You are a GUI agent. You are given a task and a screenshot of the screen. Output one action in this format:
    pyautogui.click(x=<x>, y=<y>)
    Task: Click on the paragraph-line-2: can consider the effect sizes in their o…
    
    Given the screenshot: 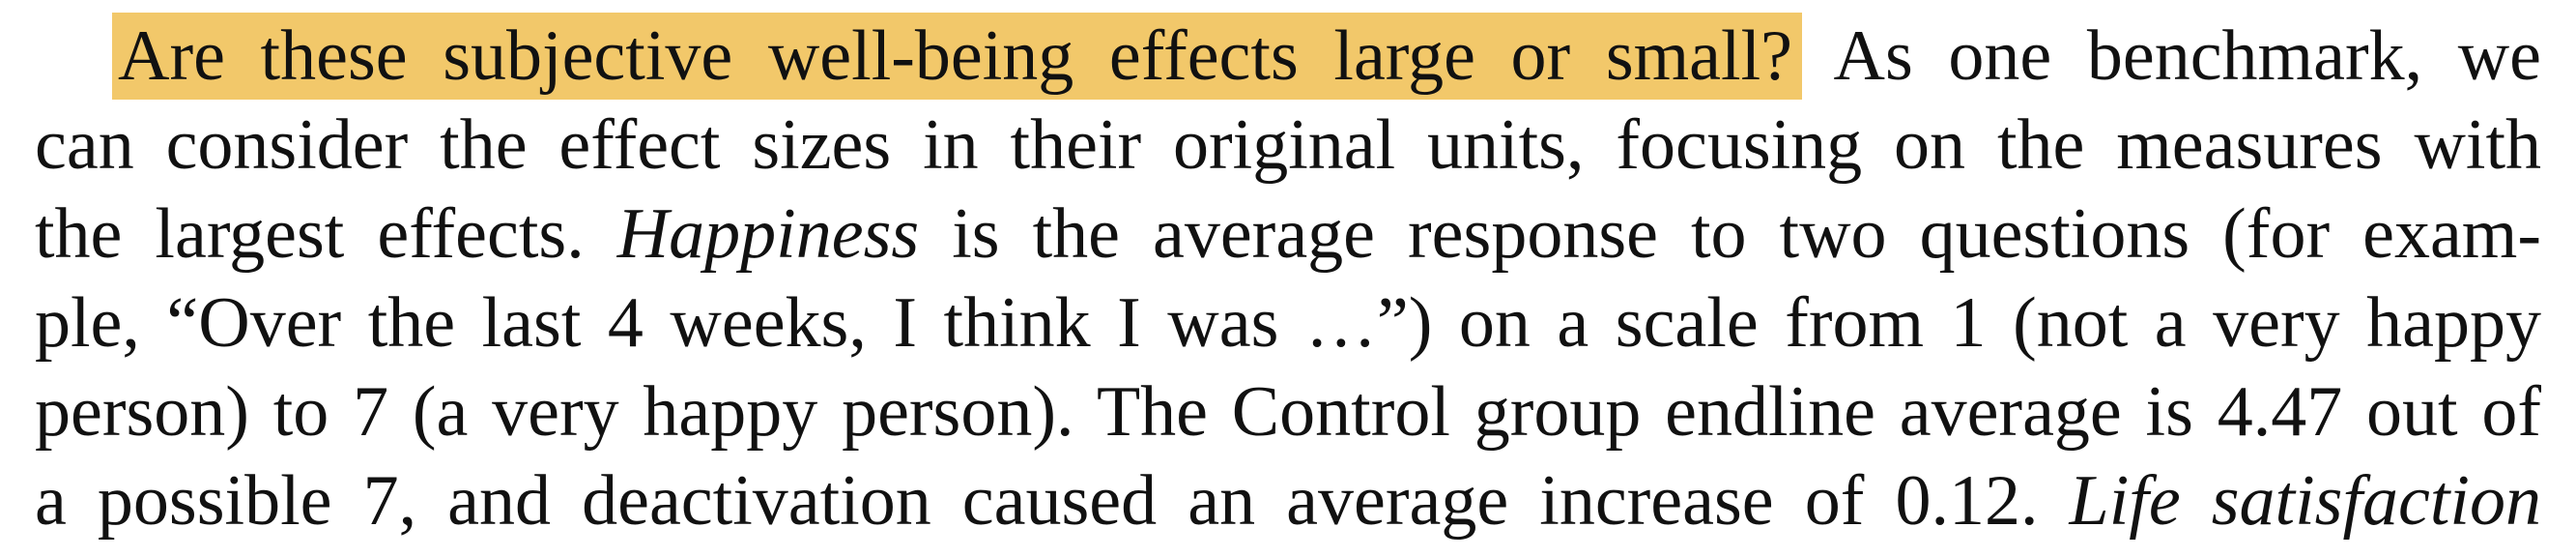 What is the action you would take?
    pyautogui.click(x=1288, y=145)
    